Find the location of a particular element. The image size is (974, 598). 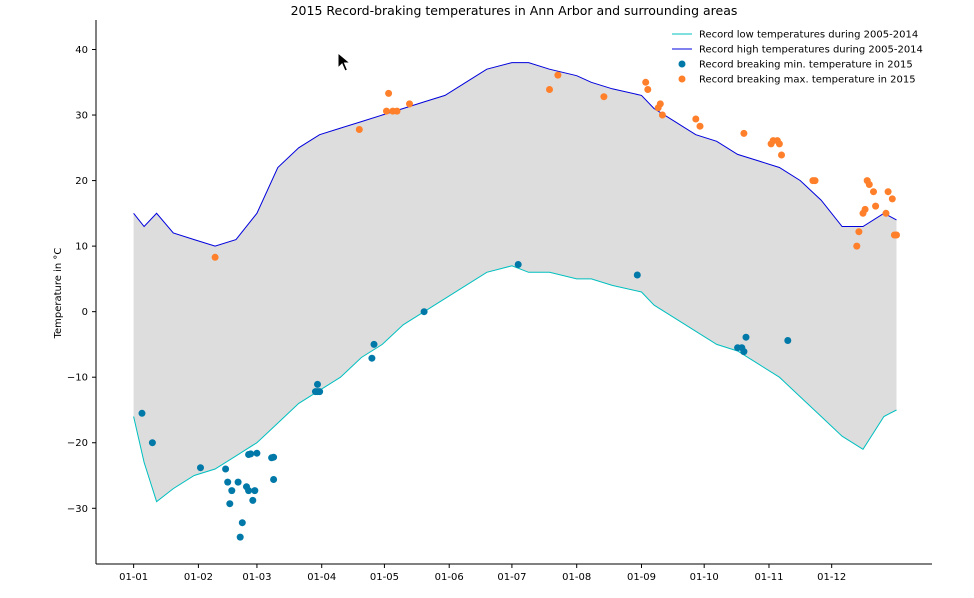

legend-item-0: Record low temperatures during 2005-2014 is located at coordinates (795, 35).